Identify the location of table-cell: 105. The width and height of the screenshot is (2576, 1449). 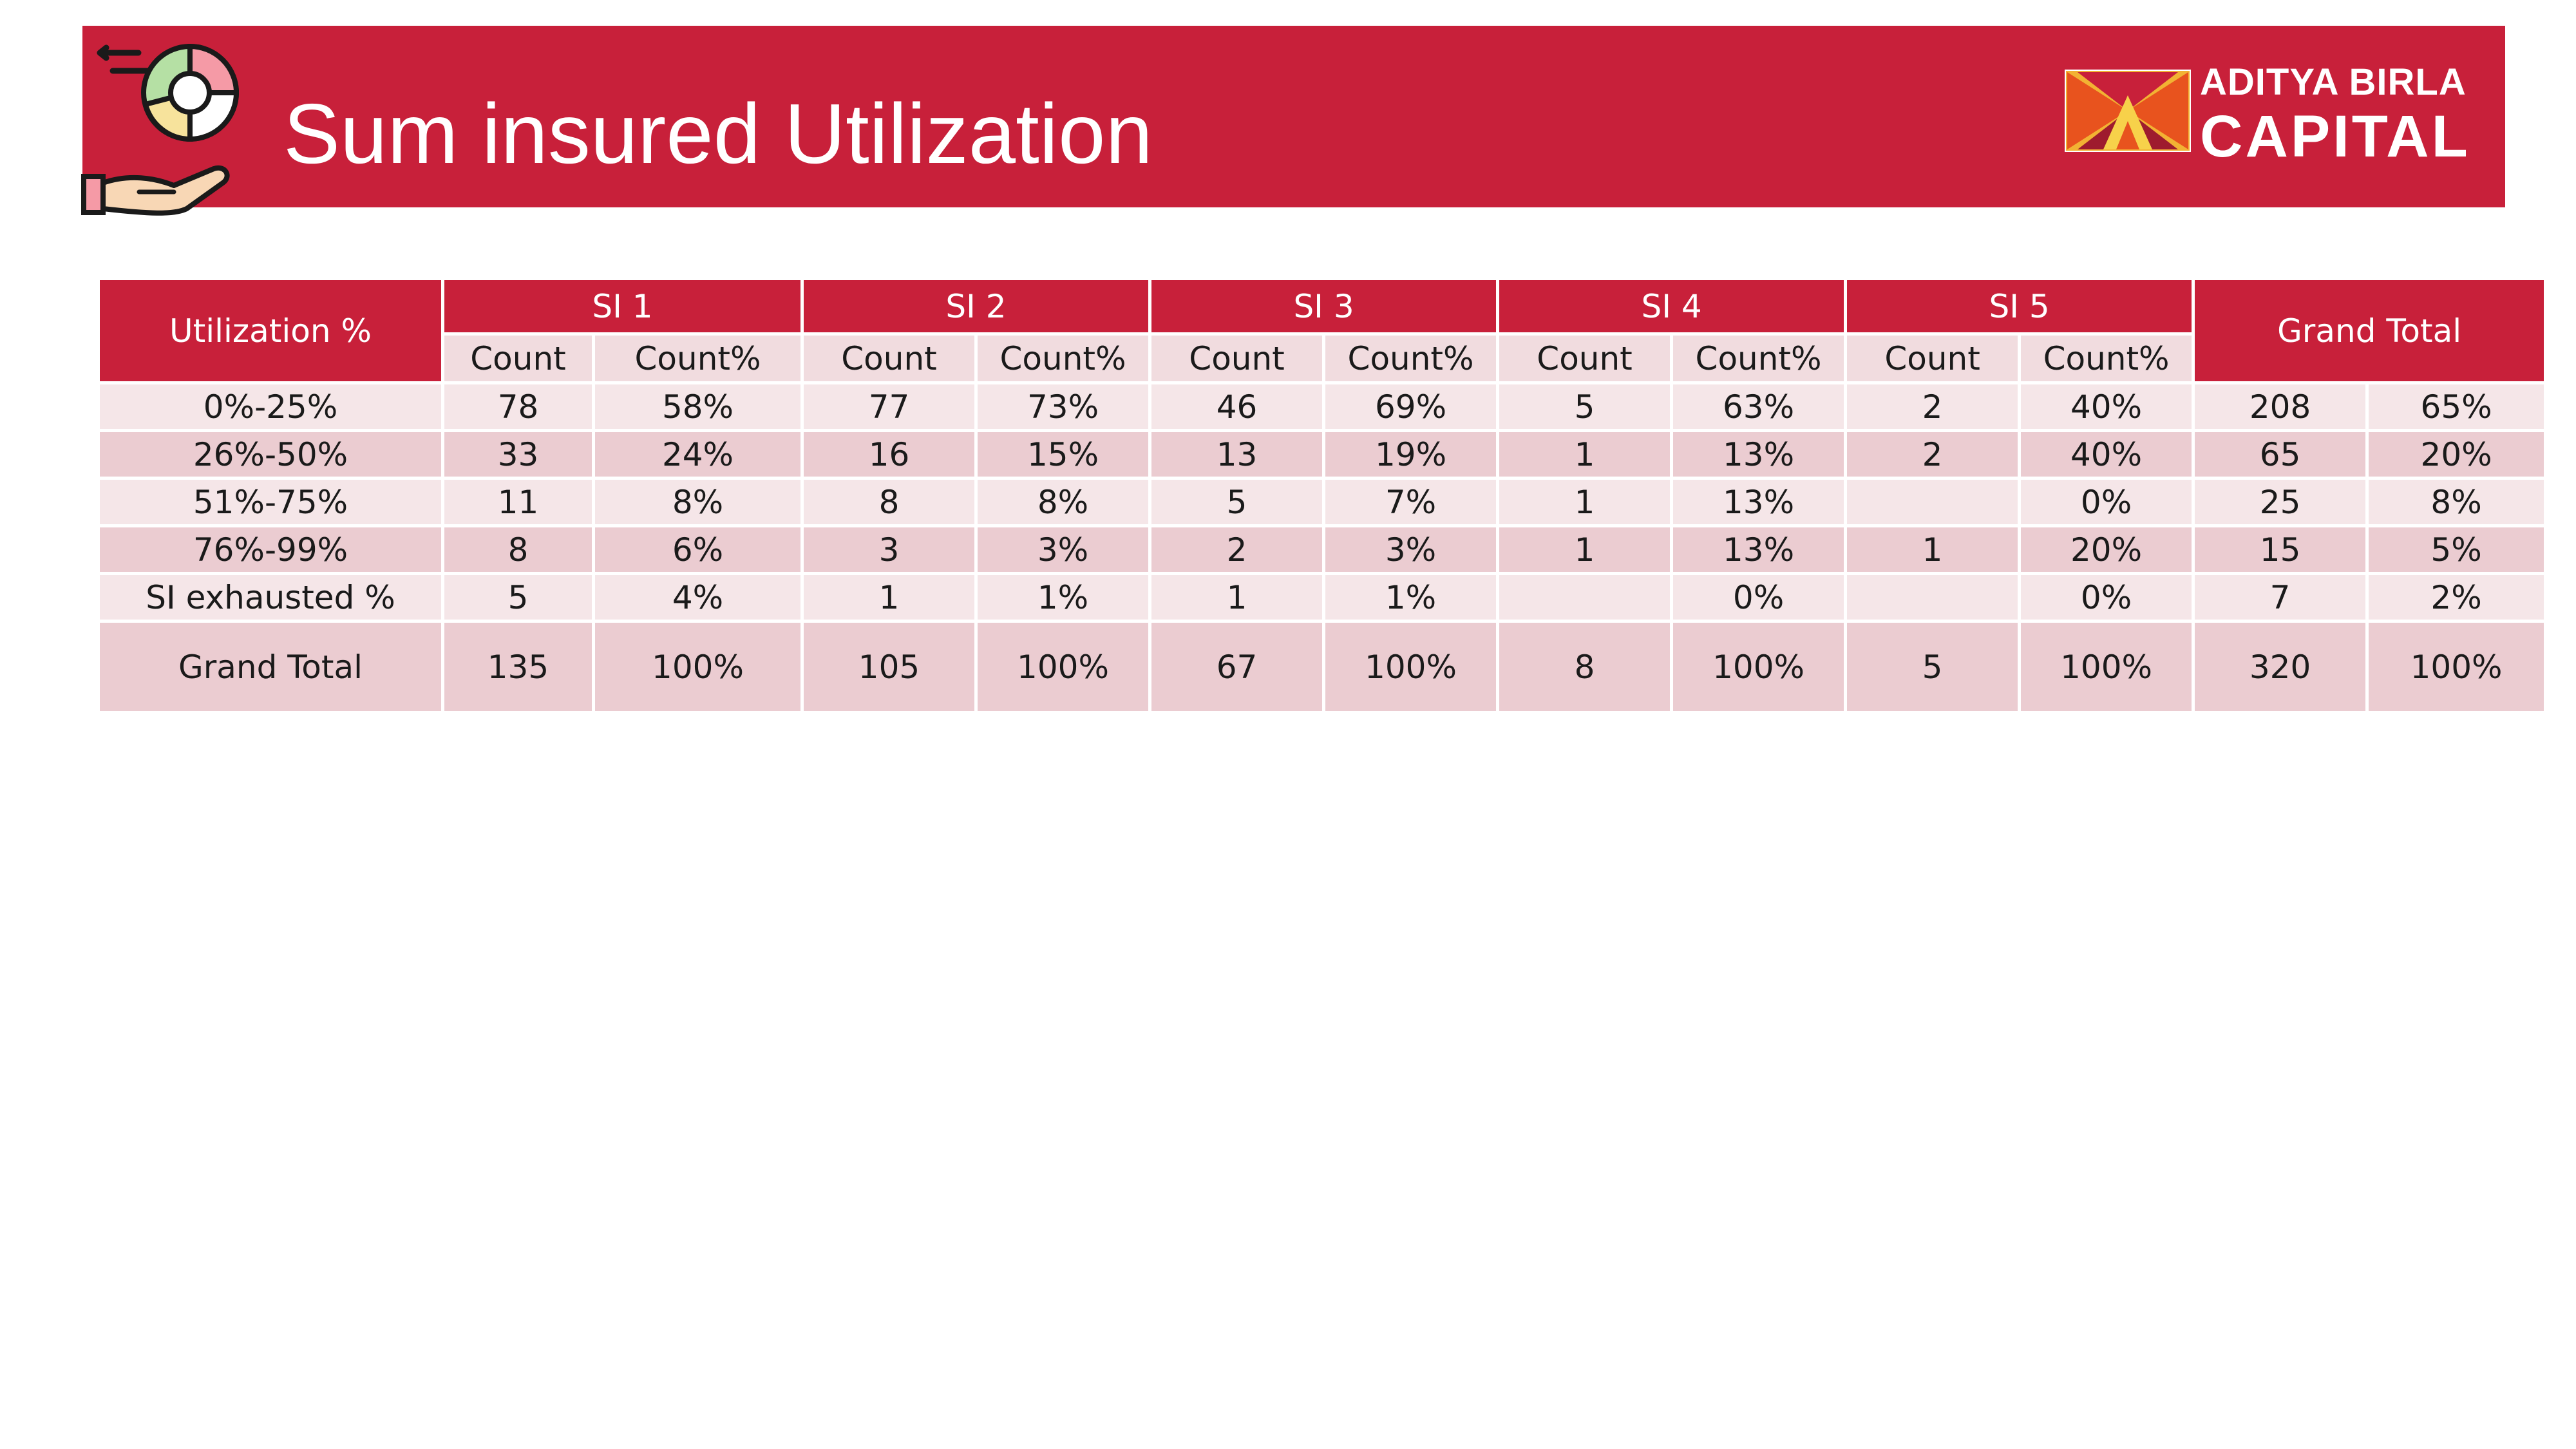
(889, 667).